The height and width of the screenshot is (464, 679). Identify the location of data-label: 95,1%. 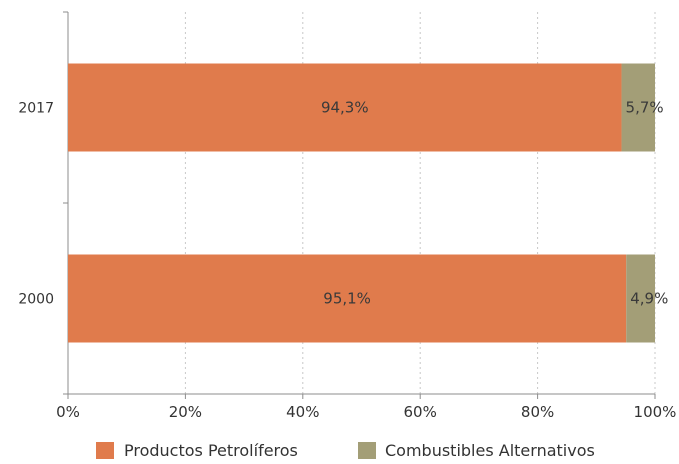
(347, 299).